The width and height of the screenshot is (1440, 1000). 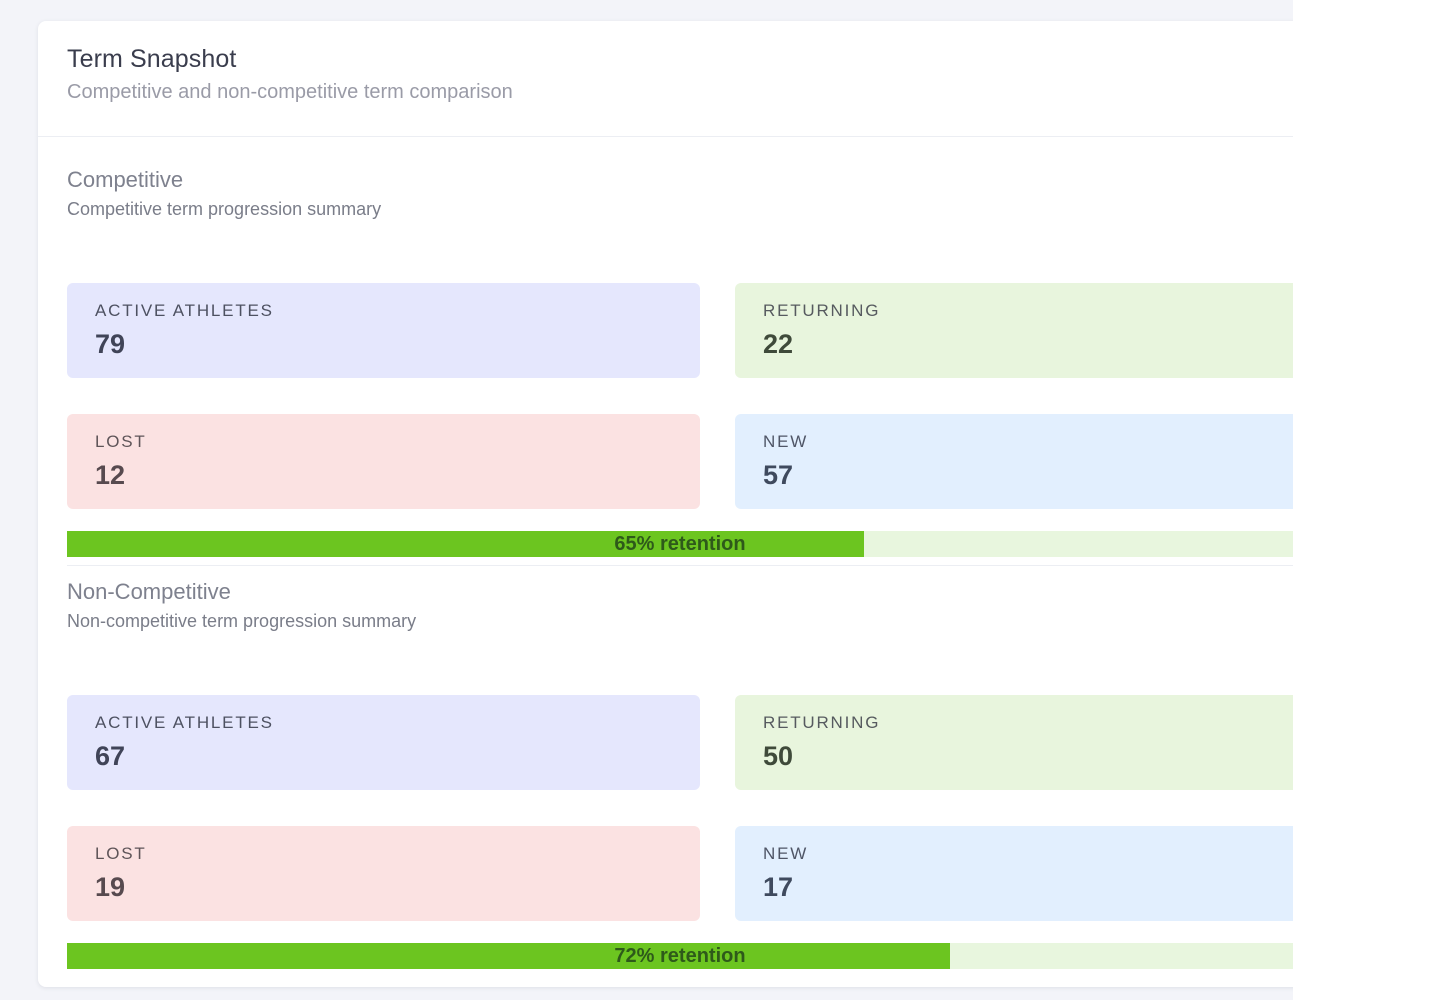 I want to click on stat-lost: LOST 12, so click(x=383, y=461).